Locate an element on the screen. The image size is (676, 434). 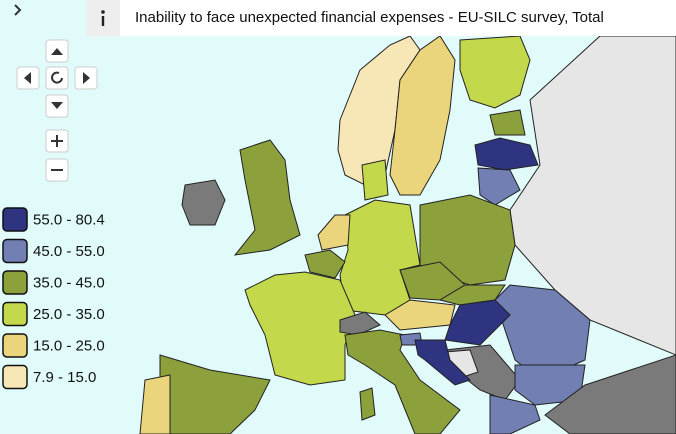
legend-label: 25.0 - 35.0 is located at coordinates (69, 314).